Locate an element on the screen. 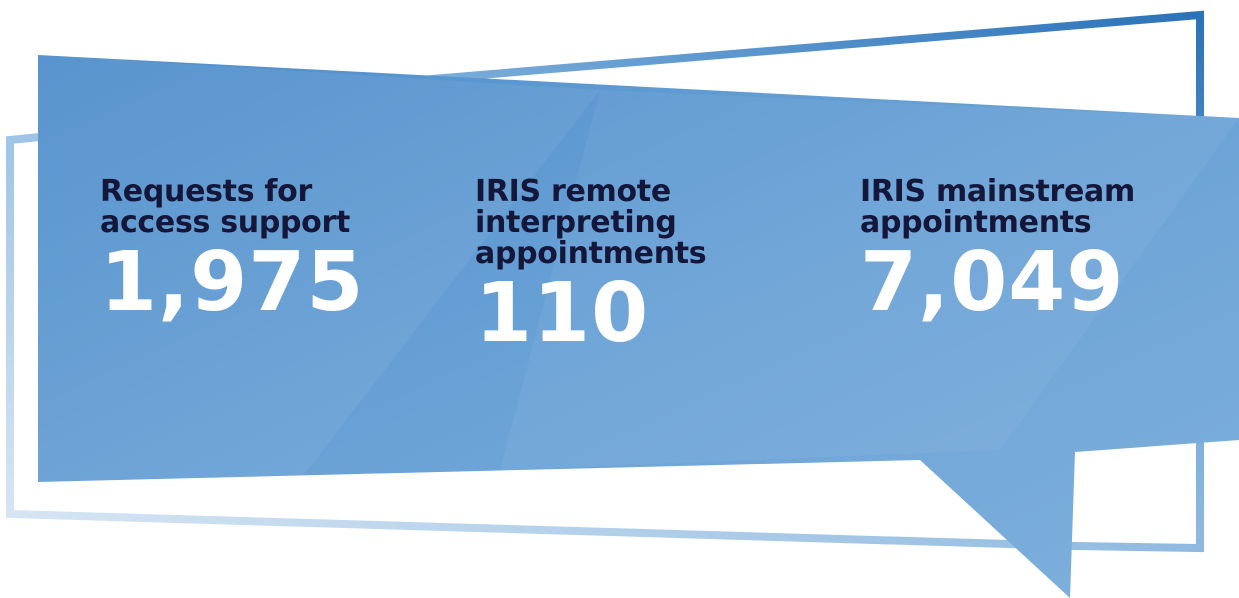 The width and height of the screenshot is (1239, 598). stat: Requests for access support 1,975 is located at coordinates (250, 252).